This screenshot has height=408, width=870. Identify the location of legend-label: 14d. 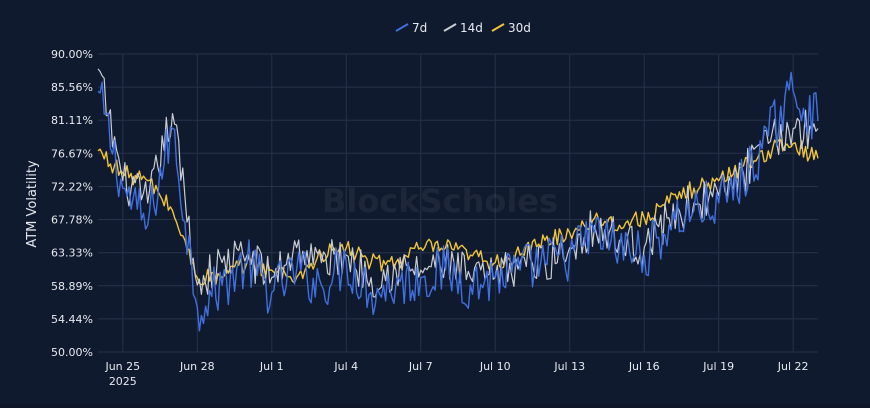
(471, 28).